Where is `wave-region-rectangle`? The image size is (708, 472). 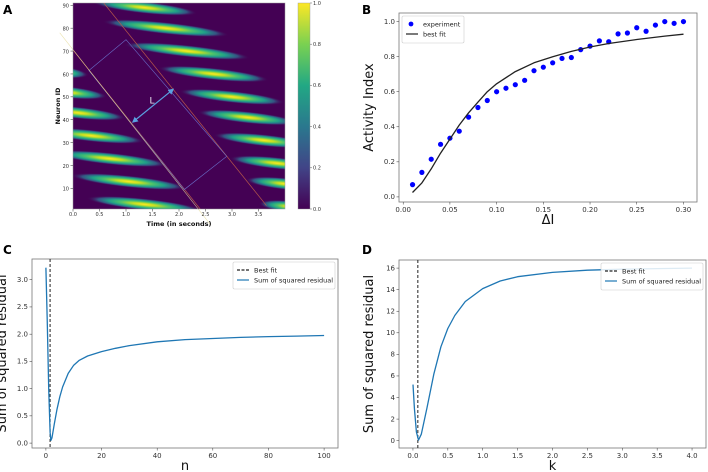
wave-region-rectangle is located at coordinates (158, 114).